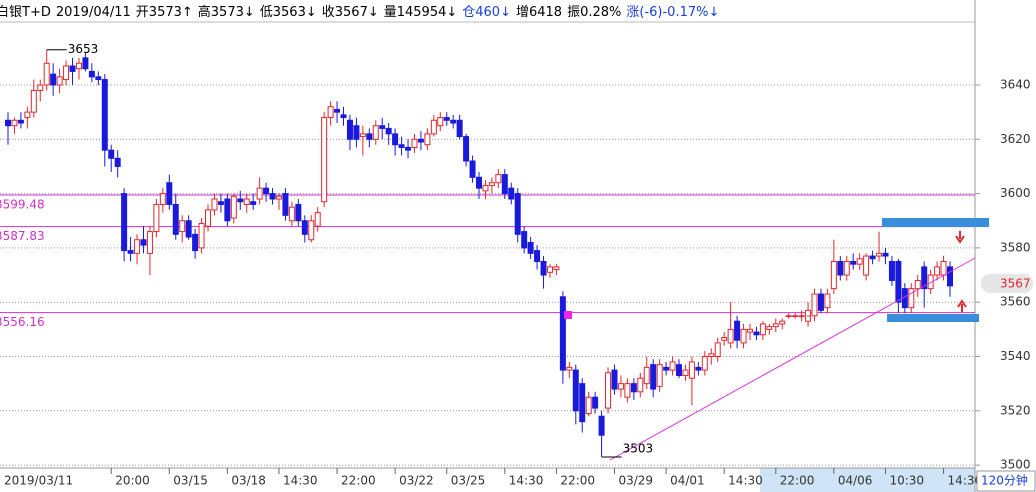  What do you see at coordinates (350, 12) in the screenshot?
I see `header-item: 收3567↓` at bounding box center [350, 12].